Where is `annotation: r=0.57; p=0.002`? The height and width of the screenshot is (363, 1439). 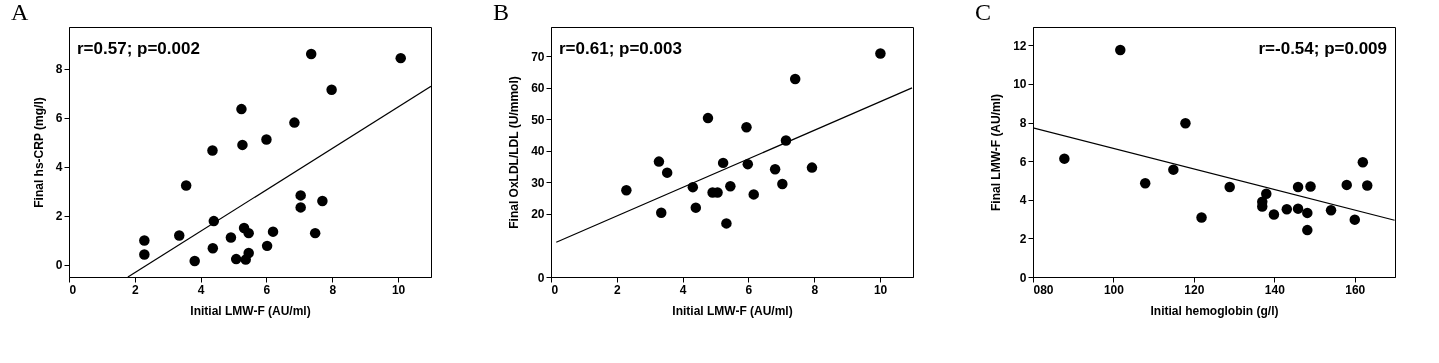
annotation: r=0.57; p=0.002 is located at coordinates (138, 48).